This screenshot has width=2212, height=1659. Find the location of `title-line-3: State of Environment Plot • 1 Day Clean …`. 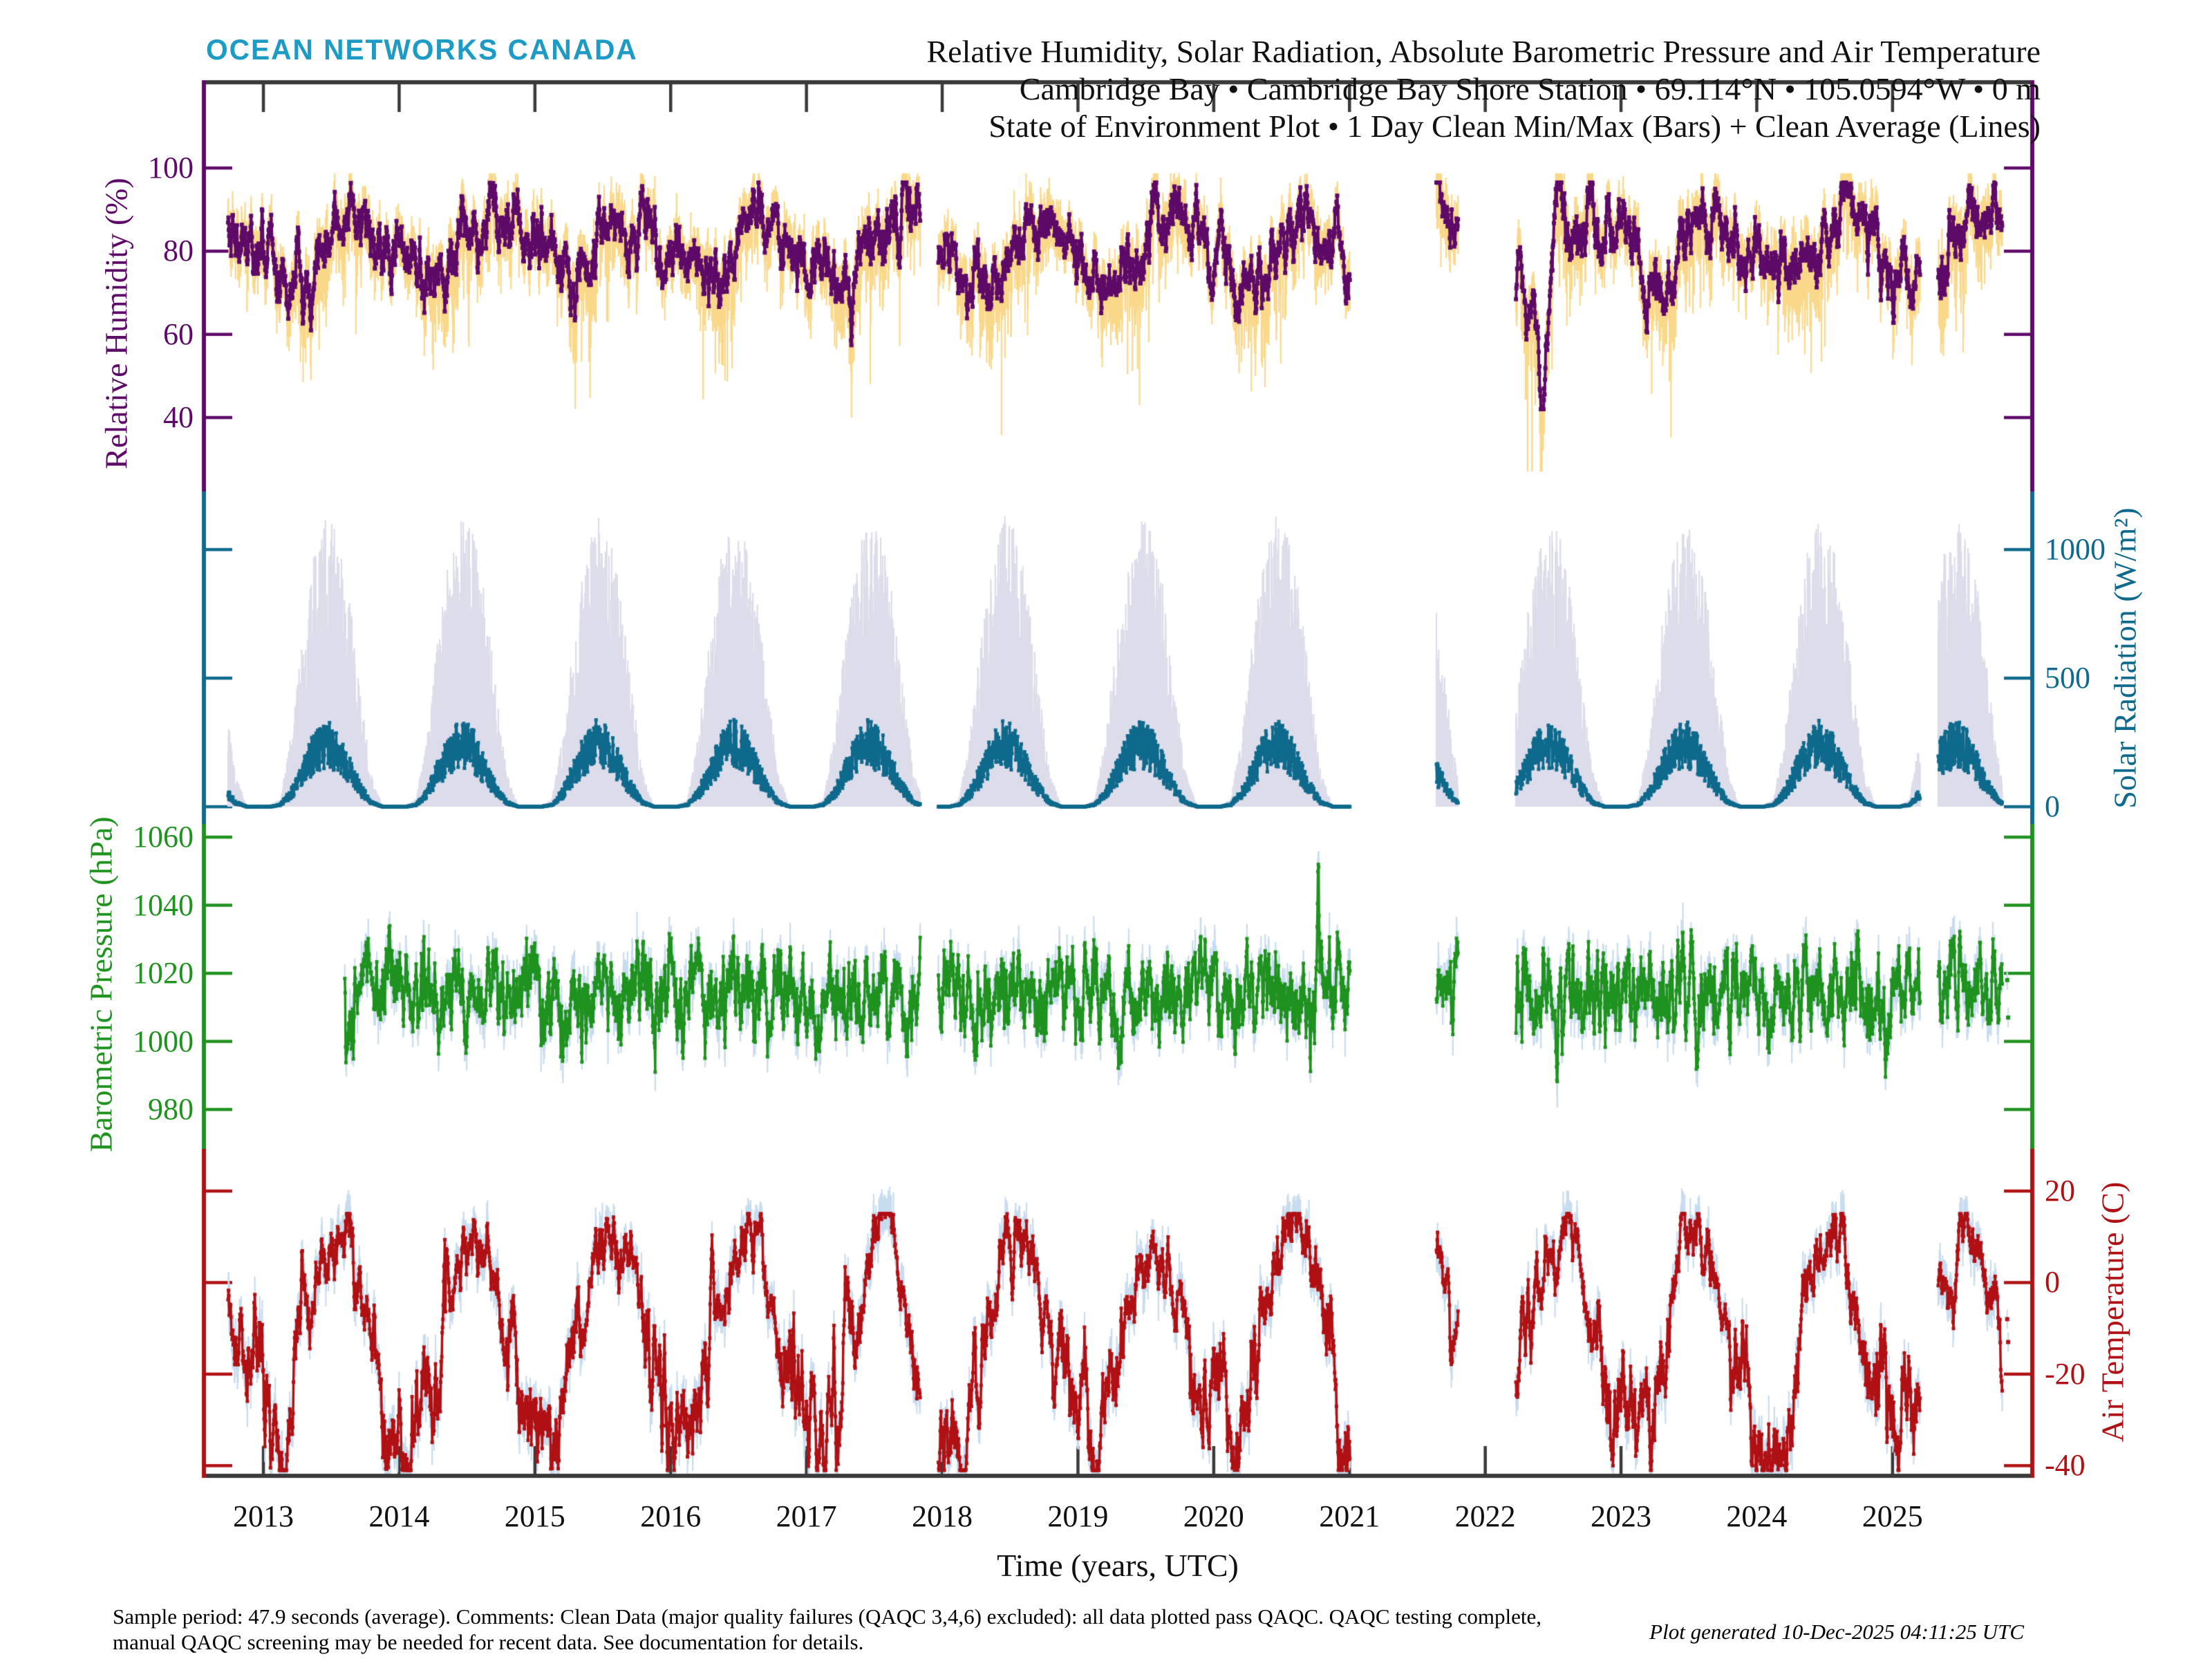

title-line-3: State of Environment Plot • 1 Day Clean … is located at coordinates (1515, 126).